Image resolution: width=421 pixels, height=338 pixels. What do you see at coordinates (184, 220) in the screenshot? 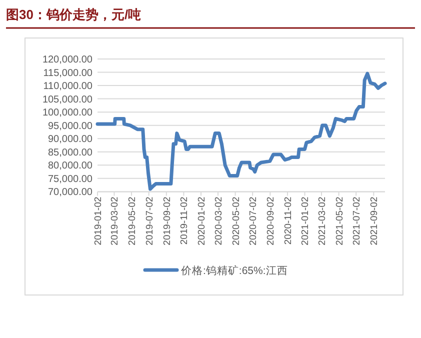
I see `x-tick-label: 2019-11-02` at bounding box center [184, 220].